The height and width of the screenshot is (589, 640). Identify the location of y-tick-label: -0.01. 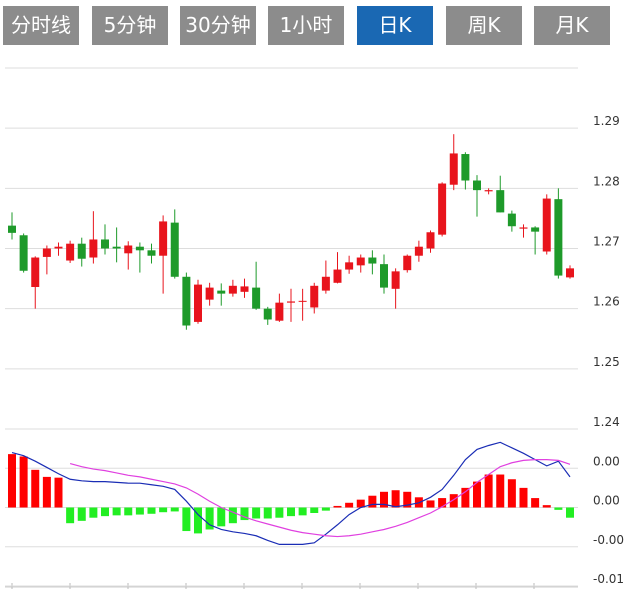
(608, 579).